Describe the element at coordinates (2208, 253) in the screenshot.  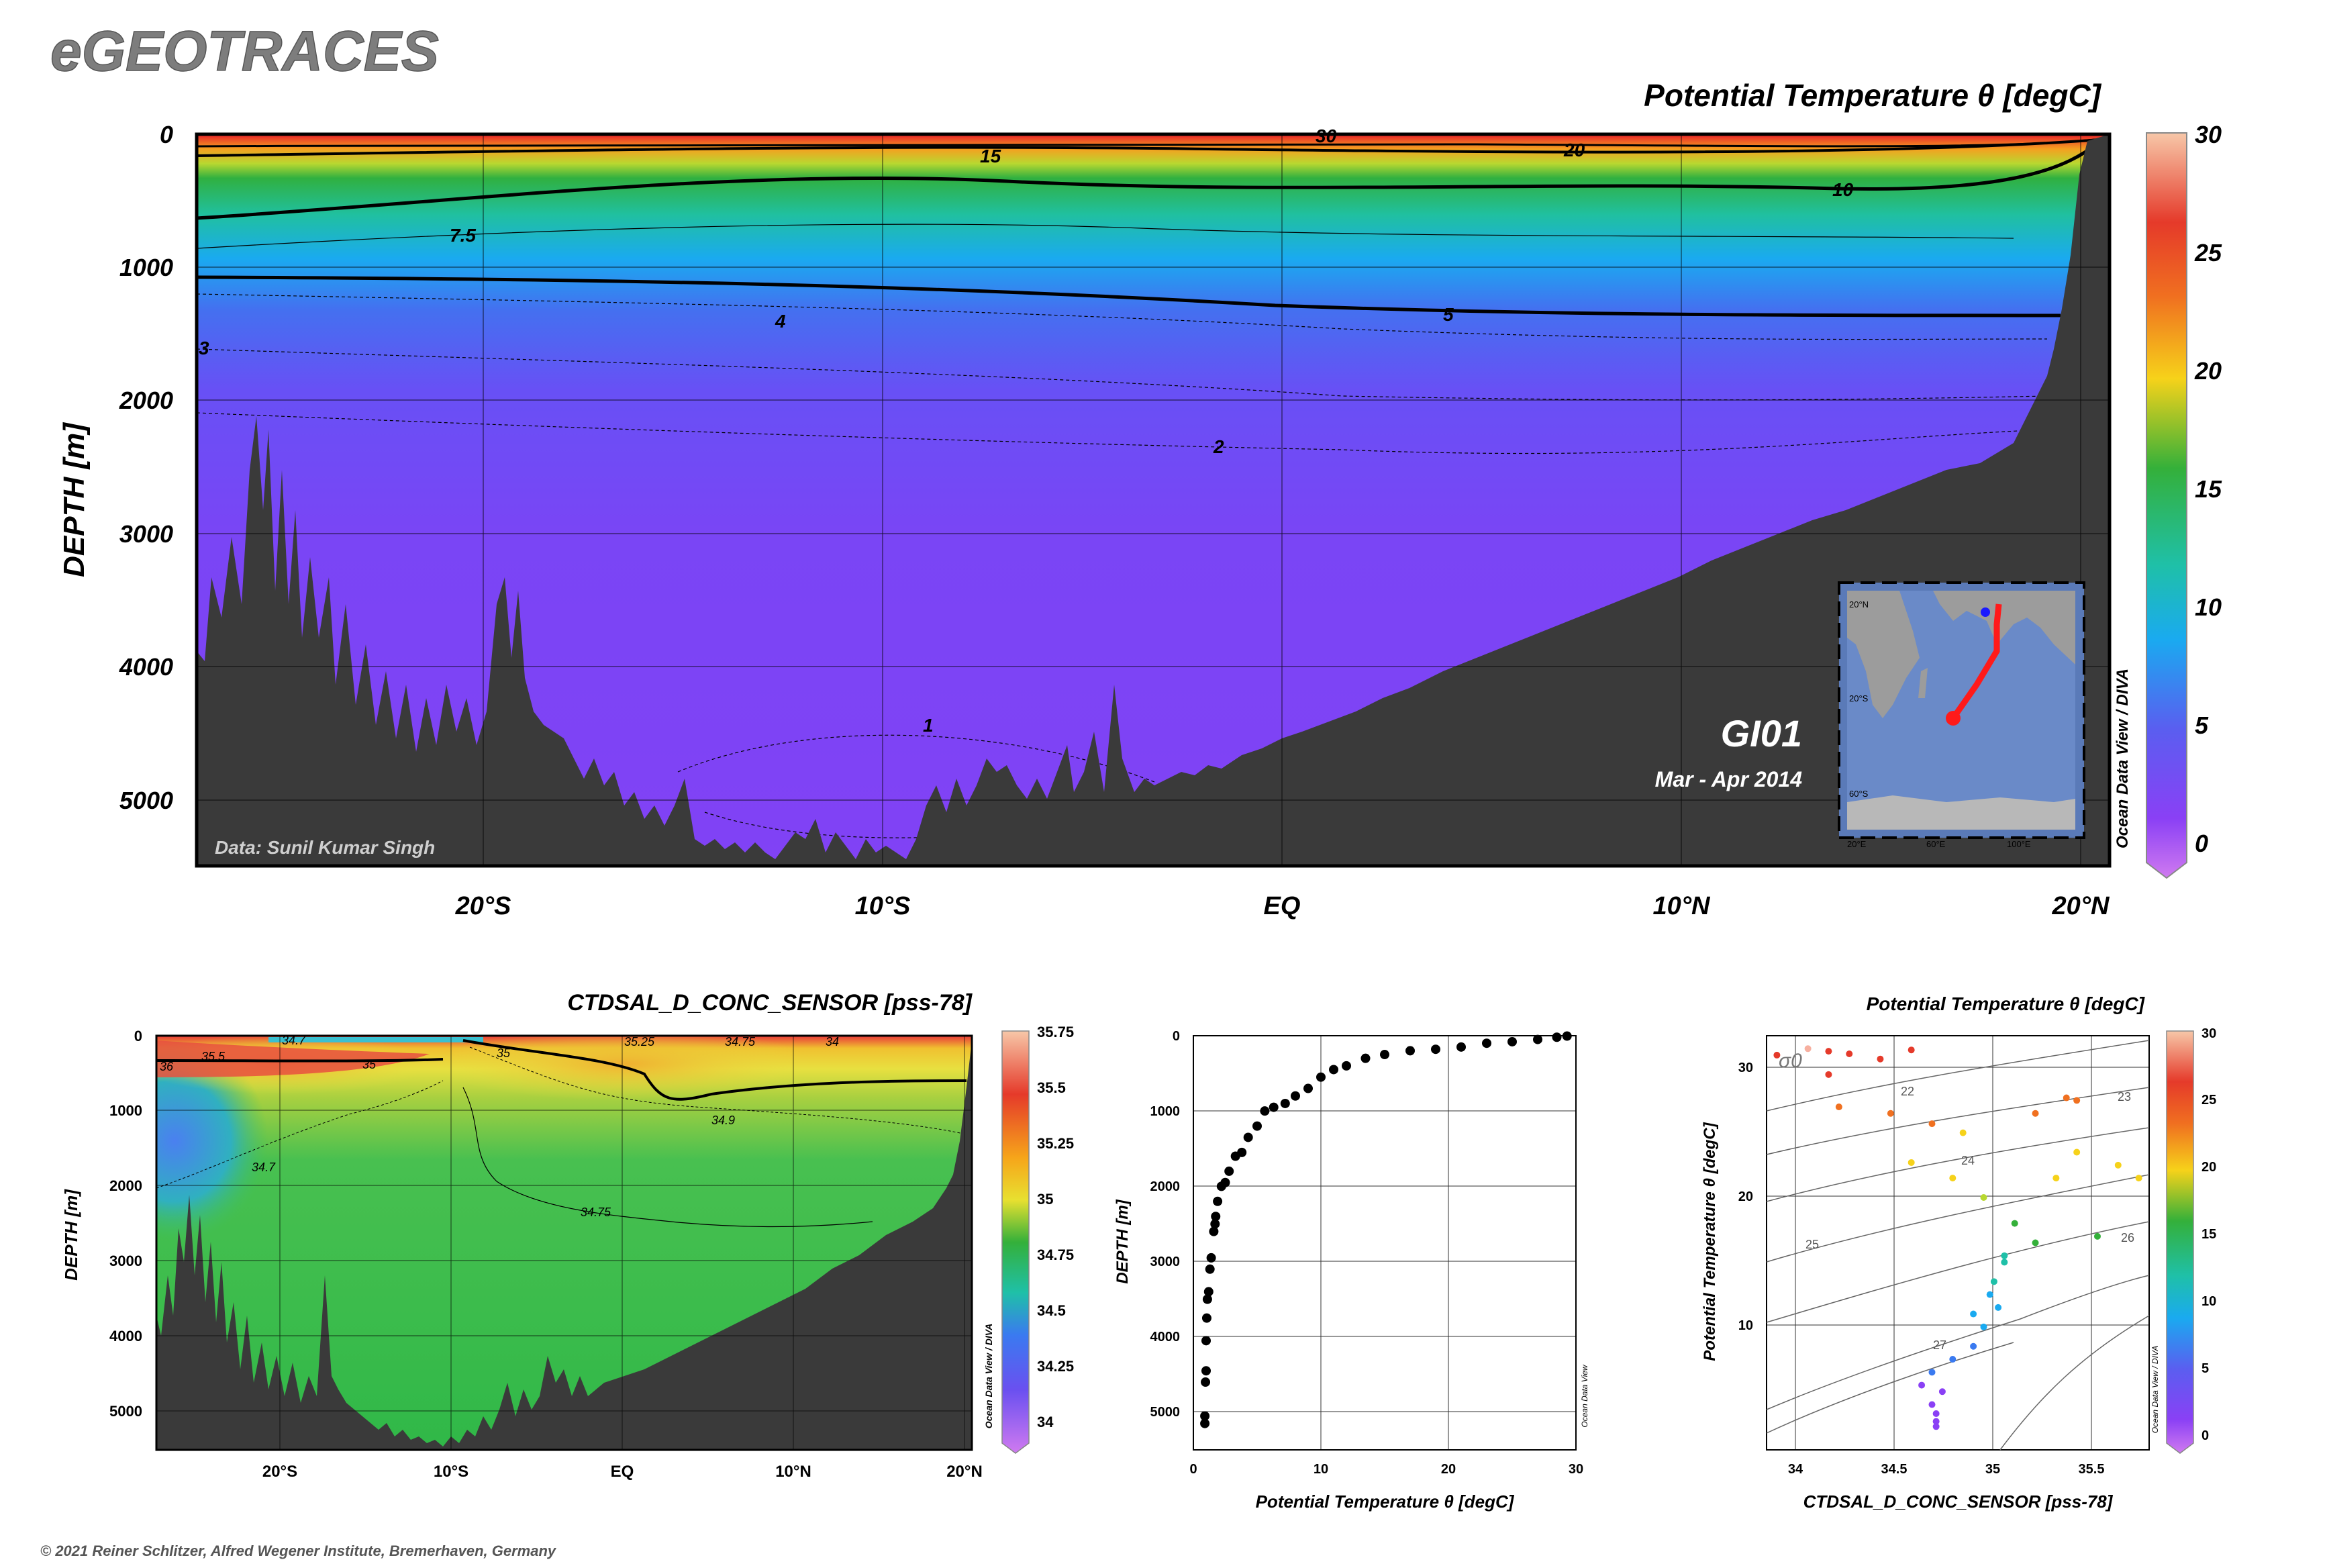
I see `main-cb-tick-25: 25` at that location.